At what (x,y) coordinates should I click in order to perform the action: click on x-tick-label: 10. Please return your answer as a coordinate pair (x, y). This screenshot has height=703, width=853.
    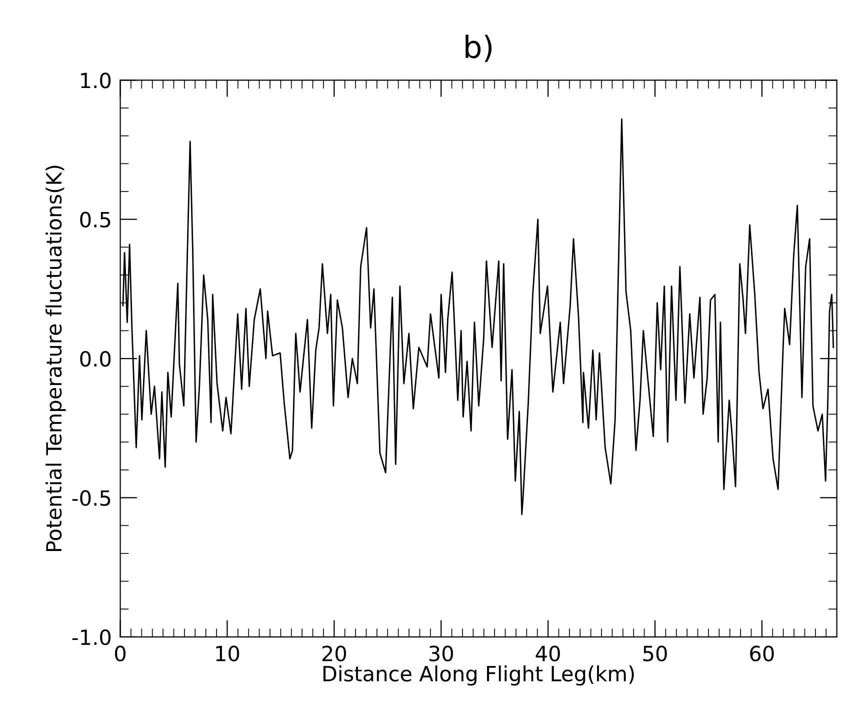
    Looking at the image, I should click on (228, 654).